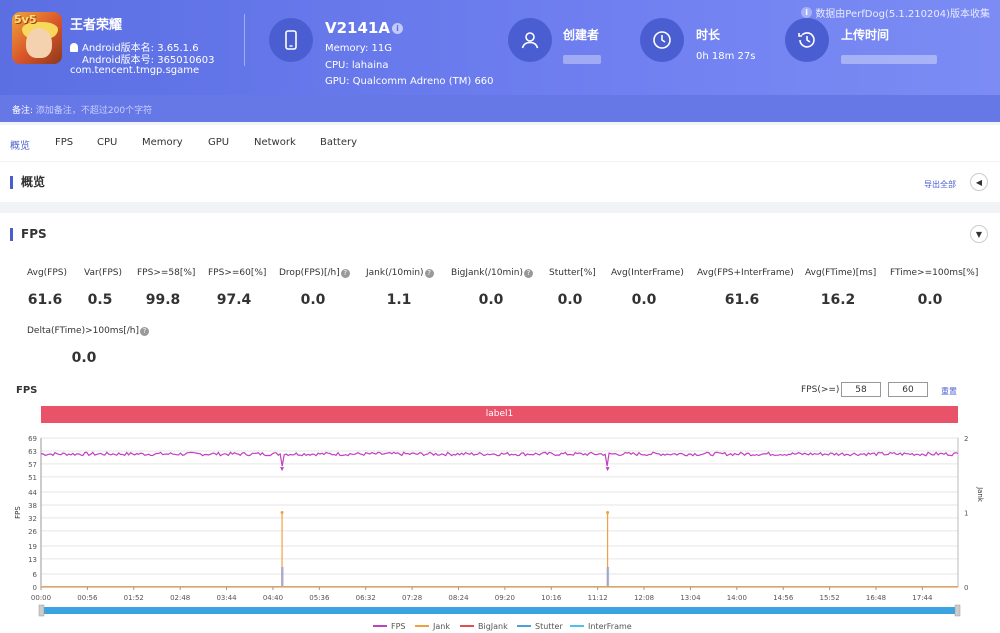 Image resolution: width=1000 pixels, height=633 pixels. What do you see at coordinates (64, 142) in the screenshot?
I see `tab-fps: FPS` at bounding box center [64, 142].